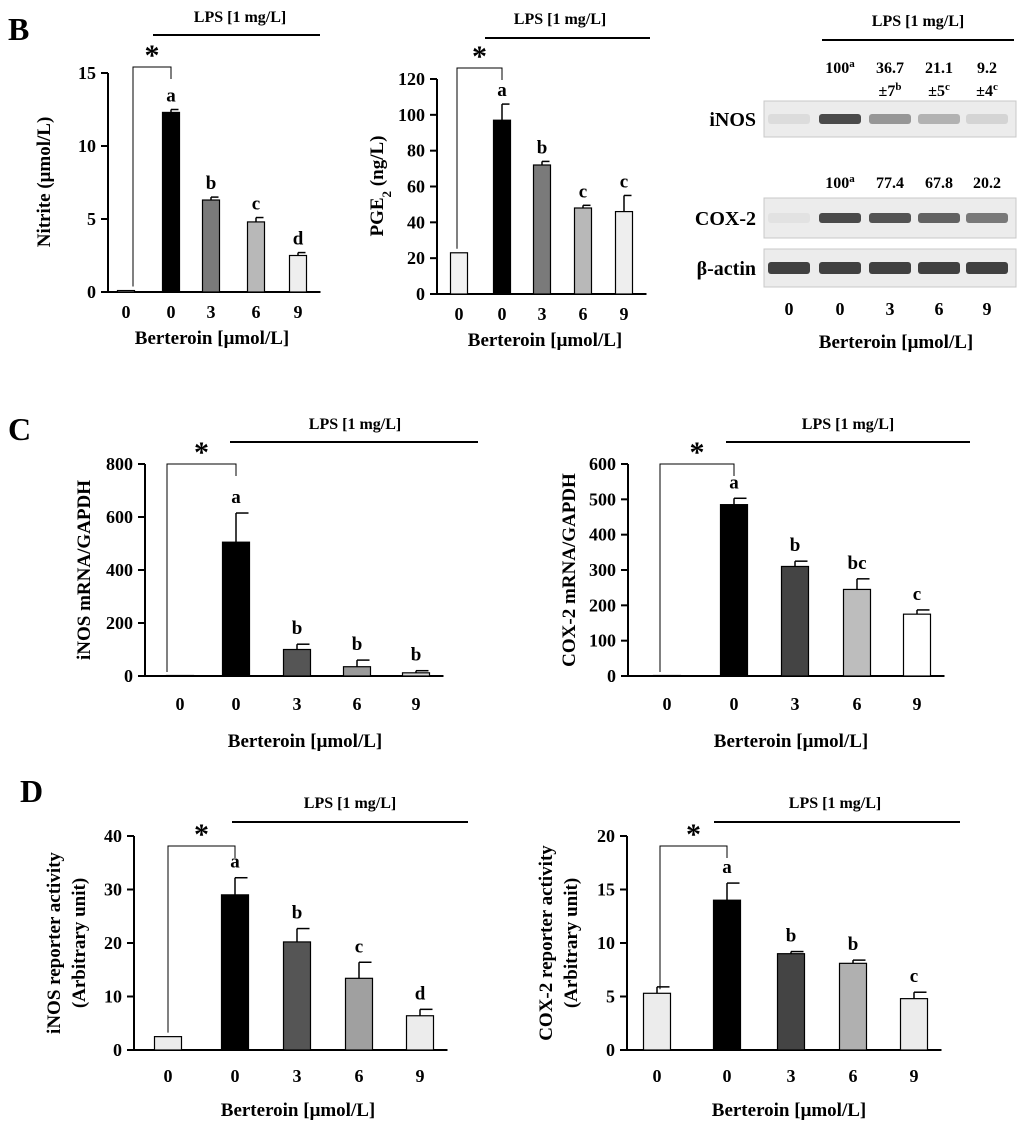 The image size is (1024, 1123). I want to click on y-axis-title: iNOS mRNA/GAPDH, so click(84, 570).